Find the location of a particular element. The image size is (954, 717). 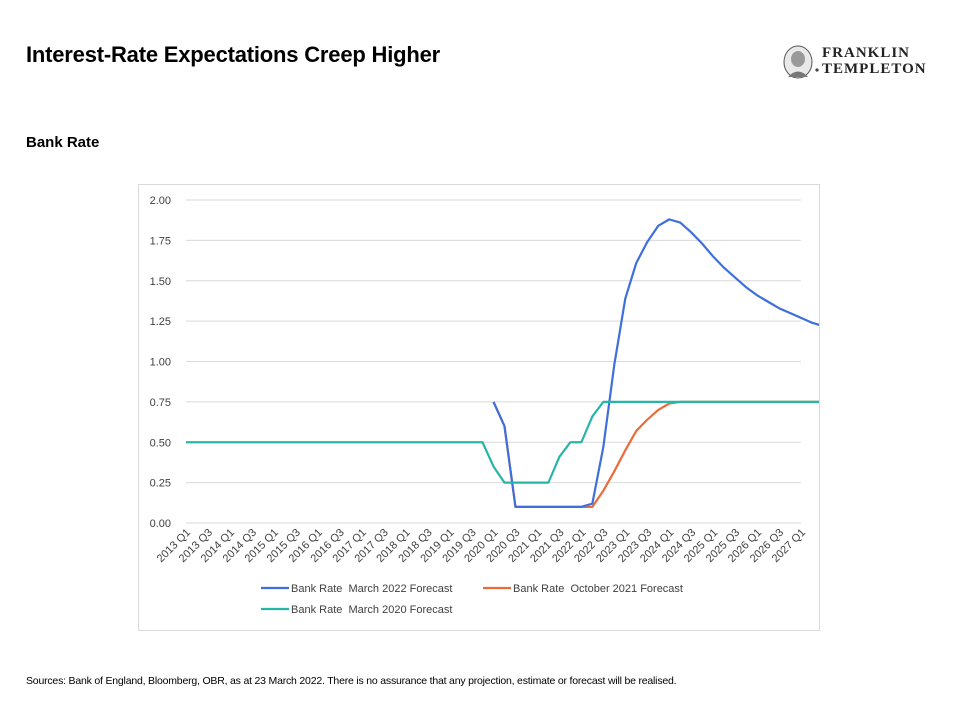

legend-label: Bank Rate March 2020 Forecast is located at coordinates (371, 610).